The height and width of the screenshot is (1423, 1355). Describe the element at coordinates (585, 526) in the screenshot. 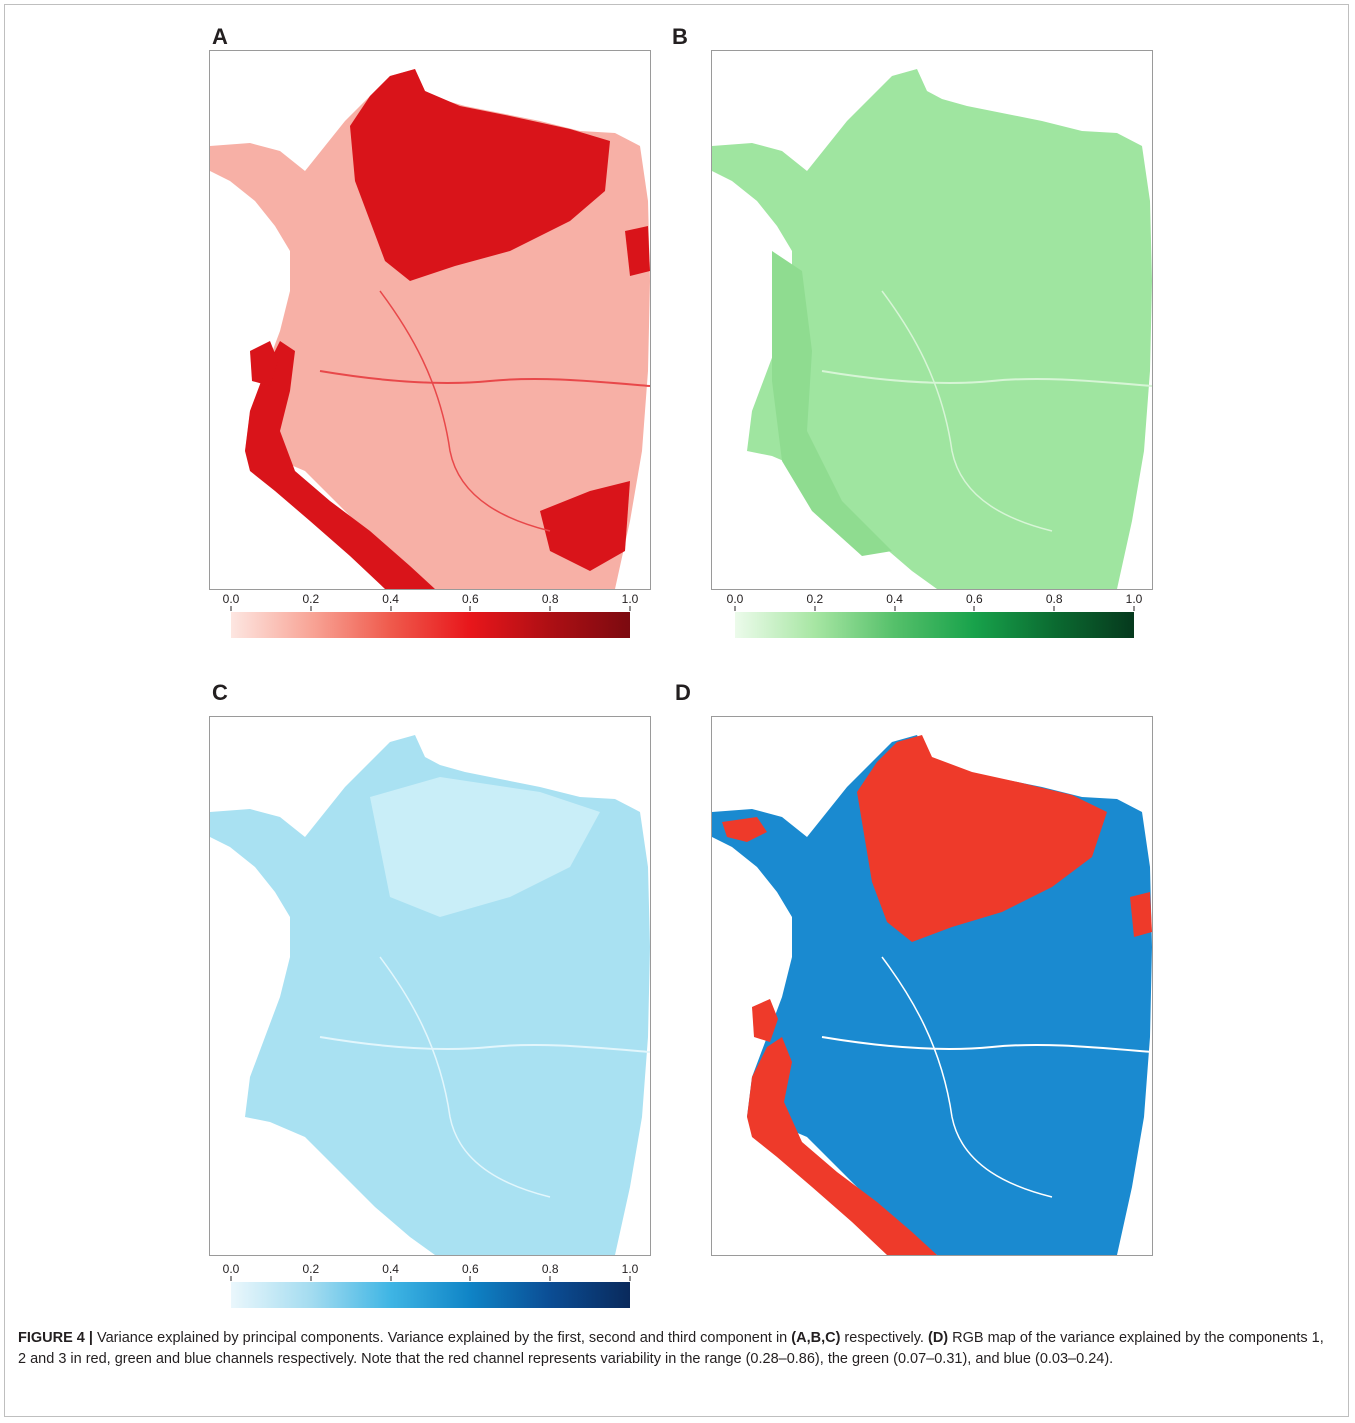

I see `southern-lowland-patch` at that location.